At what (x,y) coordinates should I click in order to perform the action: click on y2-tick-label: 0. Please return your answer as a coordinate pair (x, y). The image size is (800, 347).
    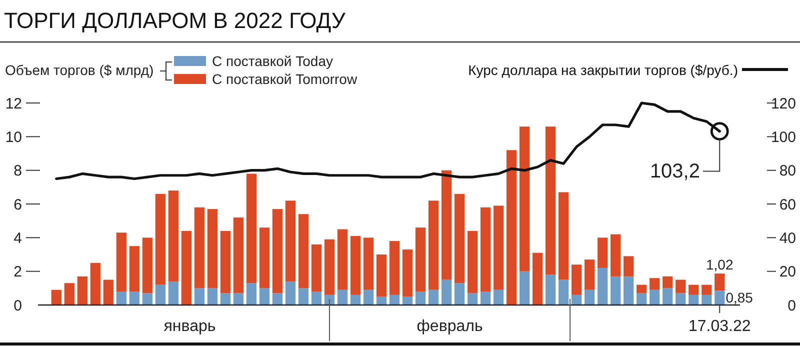
    Looking at the image, I should click on (792, 305).